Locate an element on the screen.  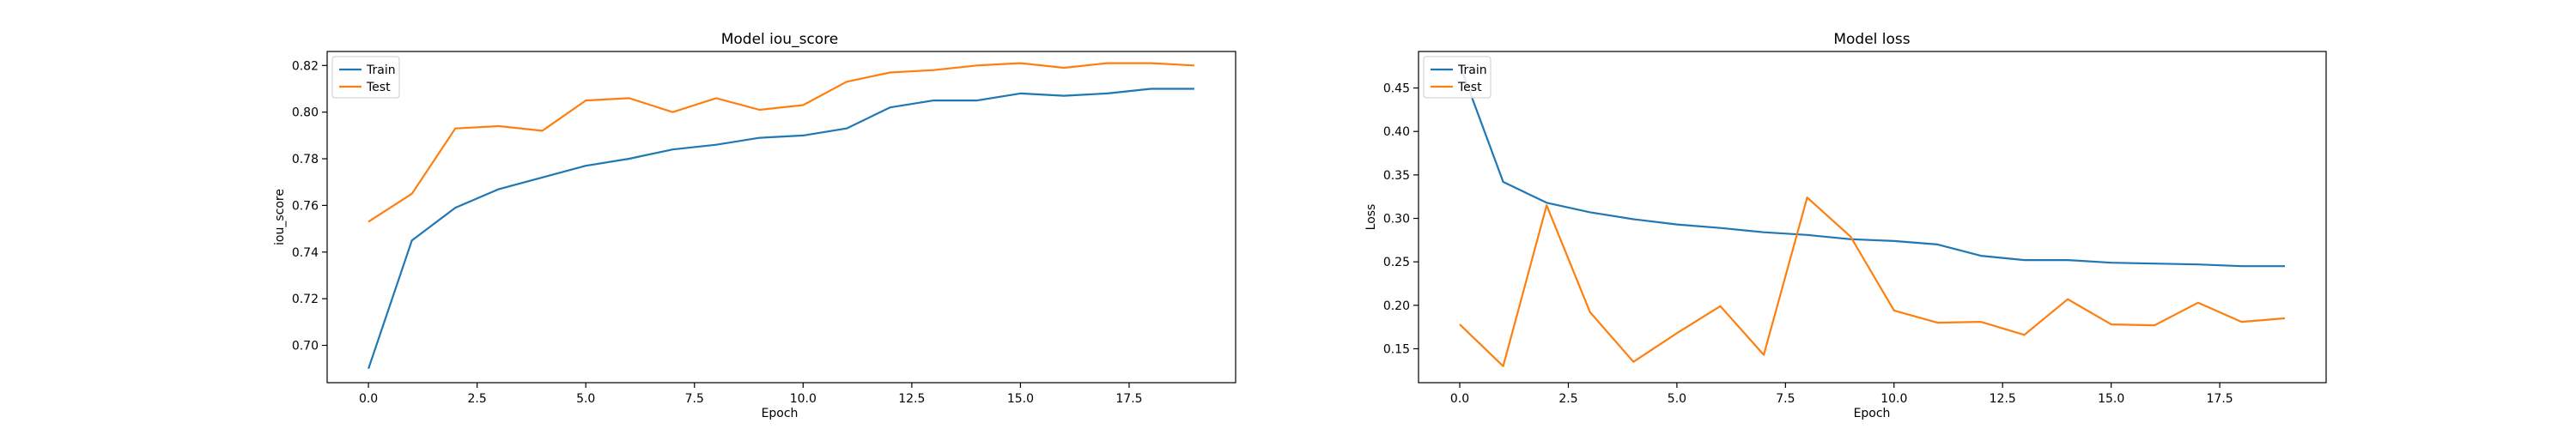
y-tick-label: 0.20 is located at coordinates (1396, 306).